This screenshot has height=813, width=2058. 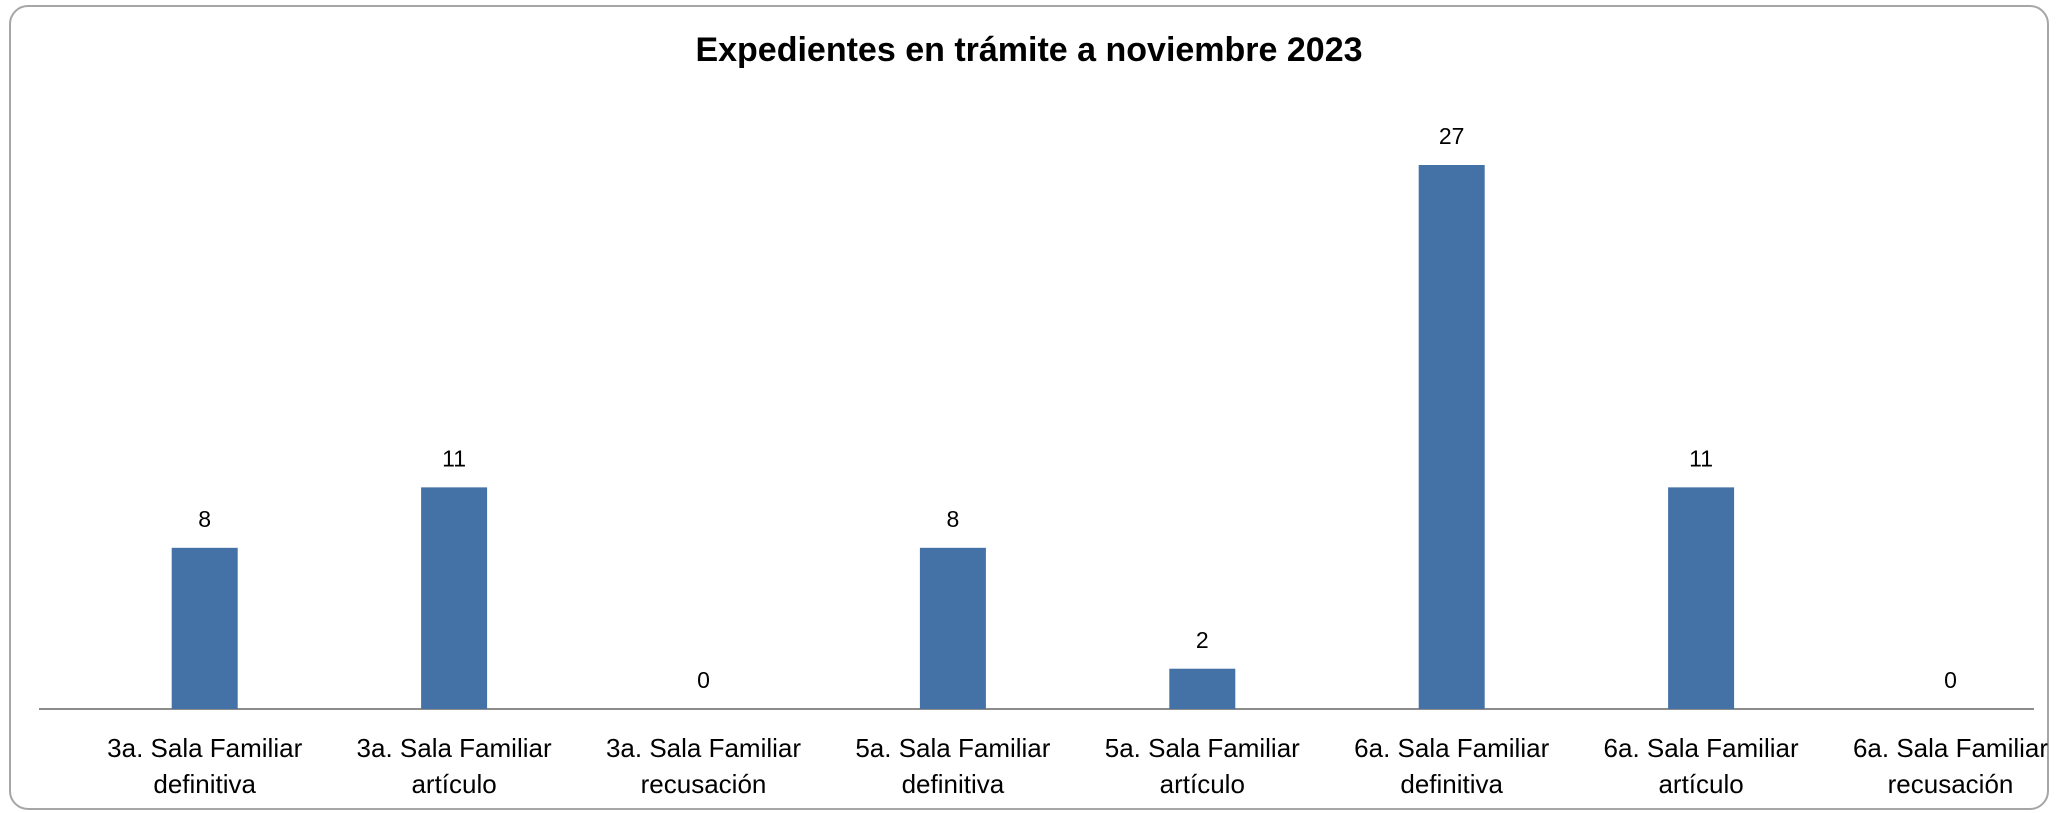 I want to click on data-label: 2, so click(x=1202, y=640).